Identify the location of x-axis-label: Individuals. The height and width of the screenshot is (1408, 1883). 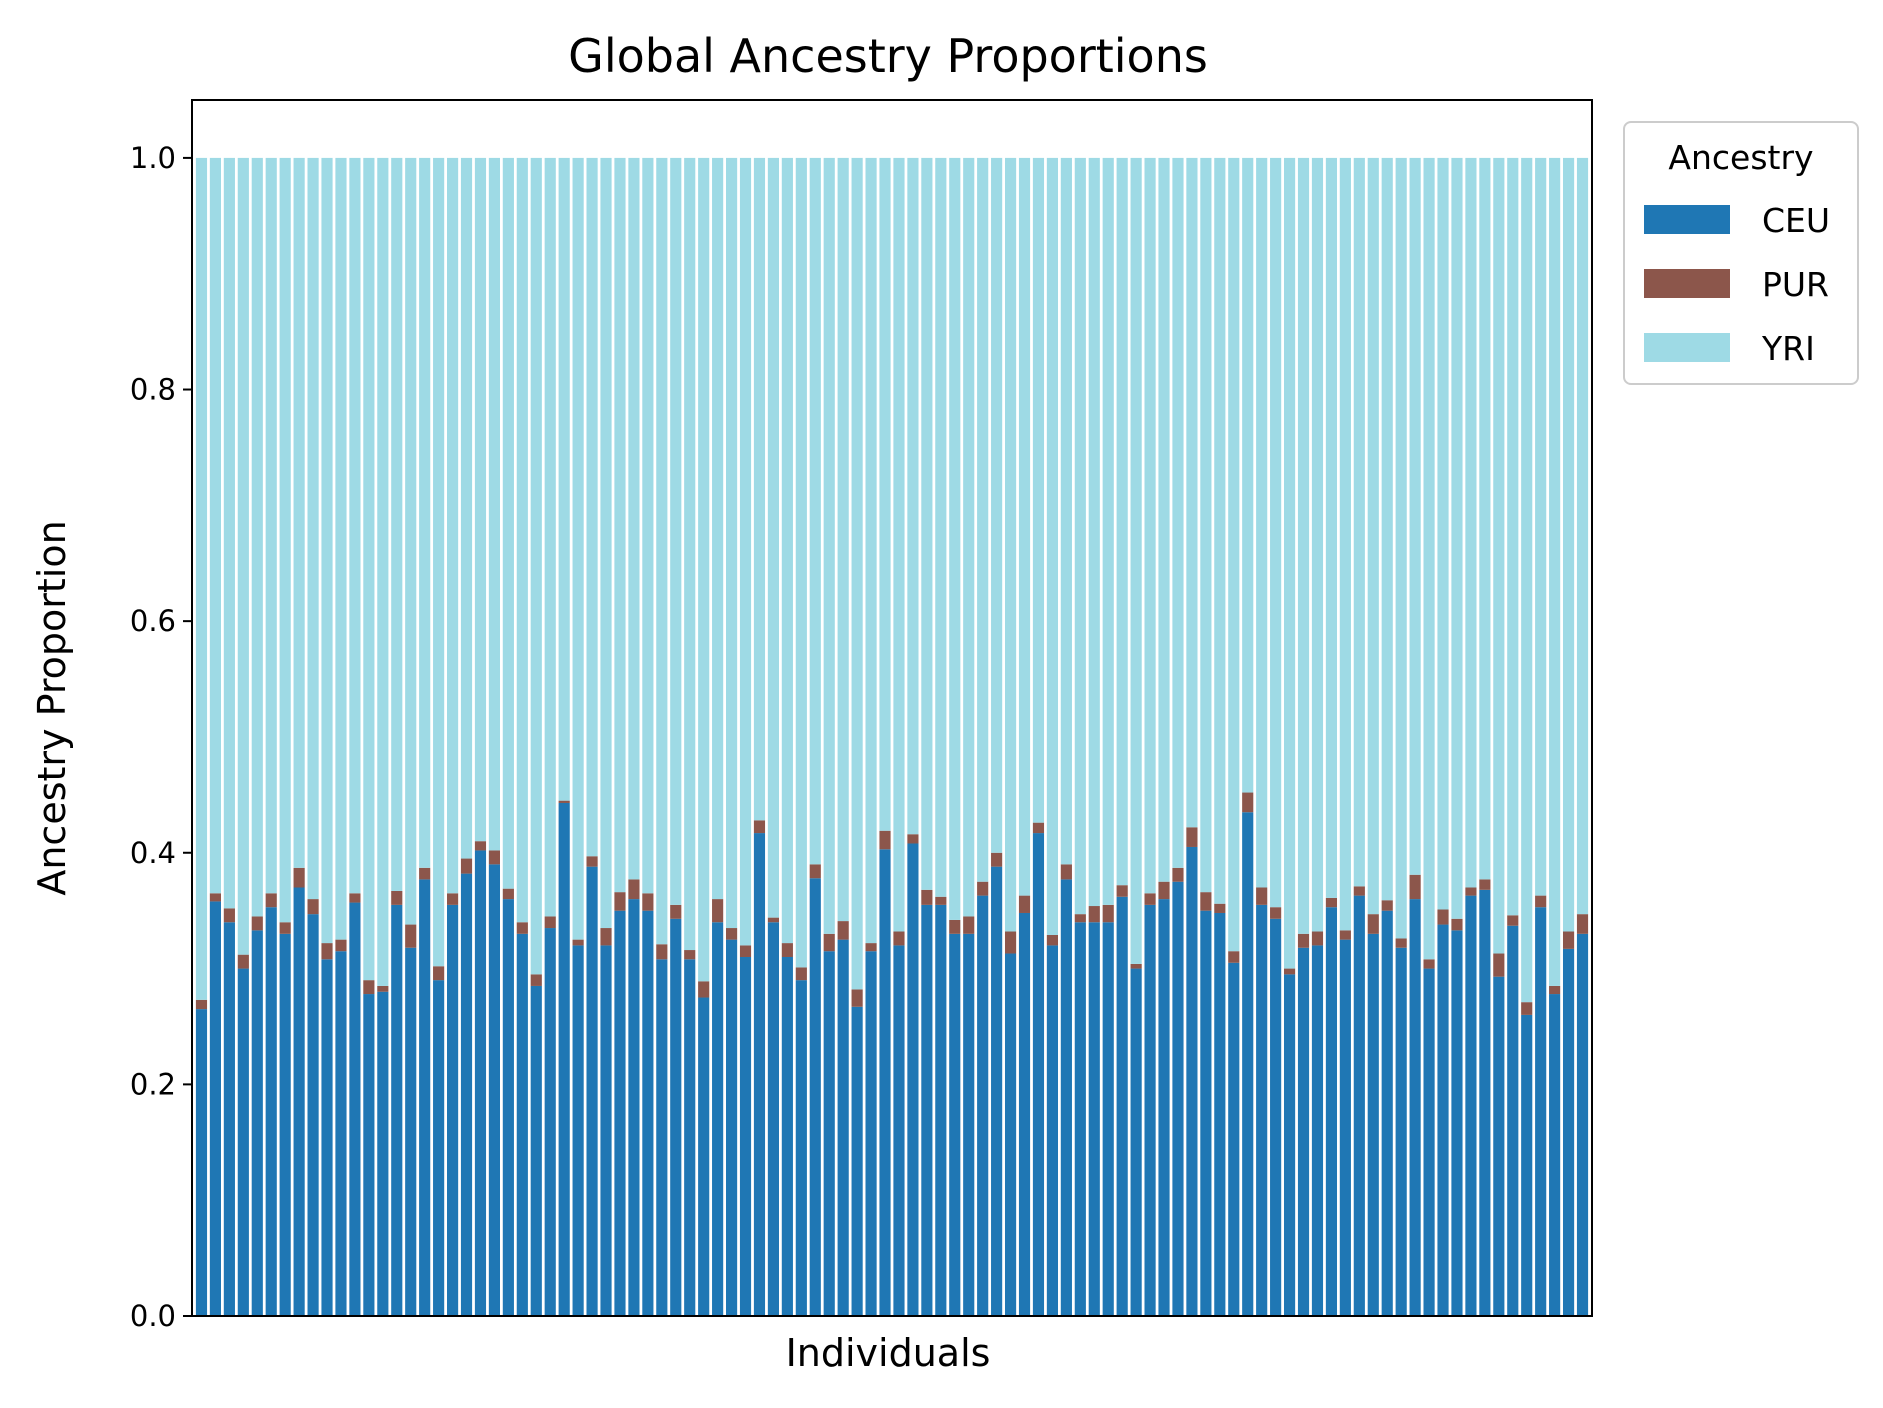
(888, 1353).